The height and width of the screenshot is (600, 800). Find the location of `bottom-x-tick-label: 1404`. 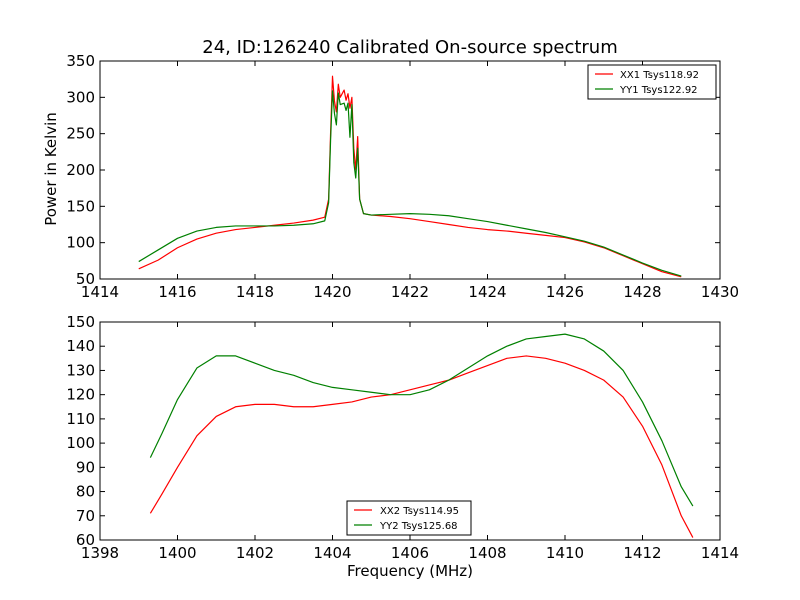

bottom-x-tick-label: 1404 is located at coordinates (332, 553).